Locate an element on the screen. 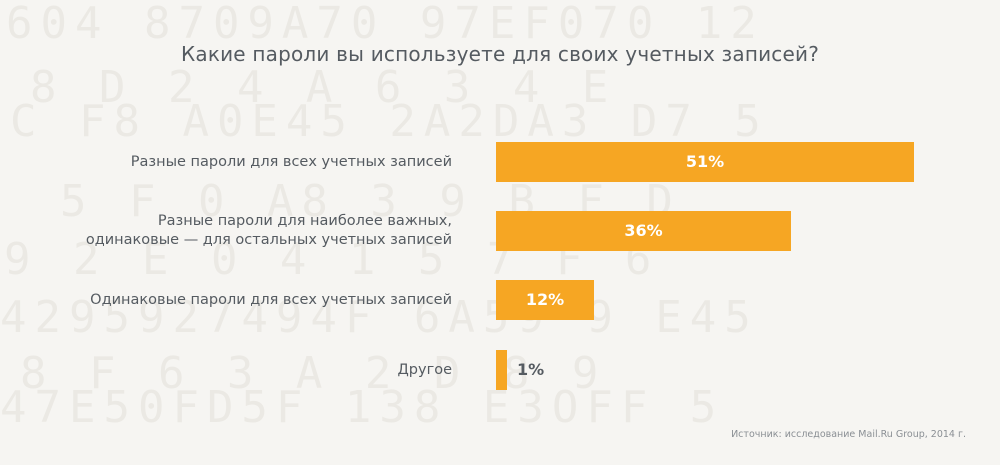  value-label: 36% is located at coordinates (643, 230).